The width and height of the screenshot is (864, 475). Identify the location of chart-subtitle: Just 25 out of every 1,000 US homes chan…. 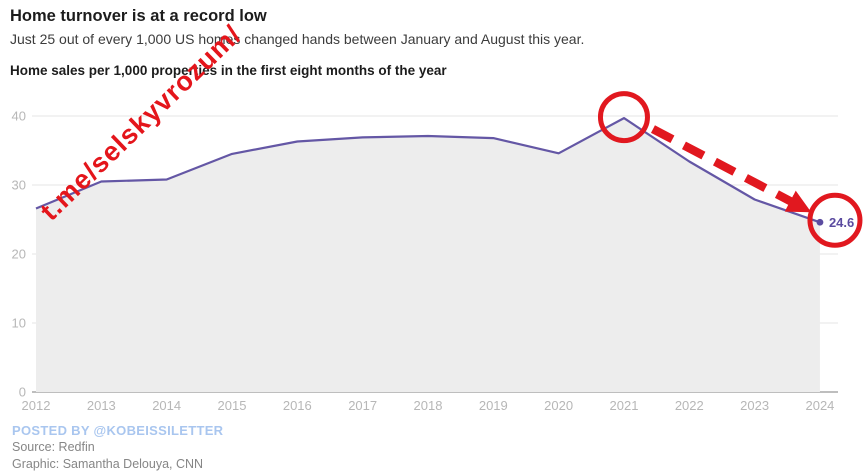
(297, 39).